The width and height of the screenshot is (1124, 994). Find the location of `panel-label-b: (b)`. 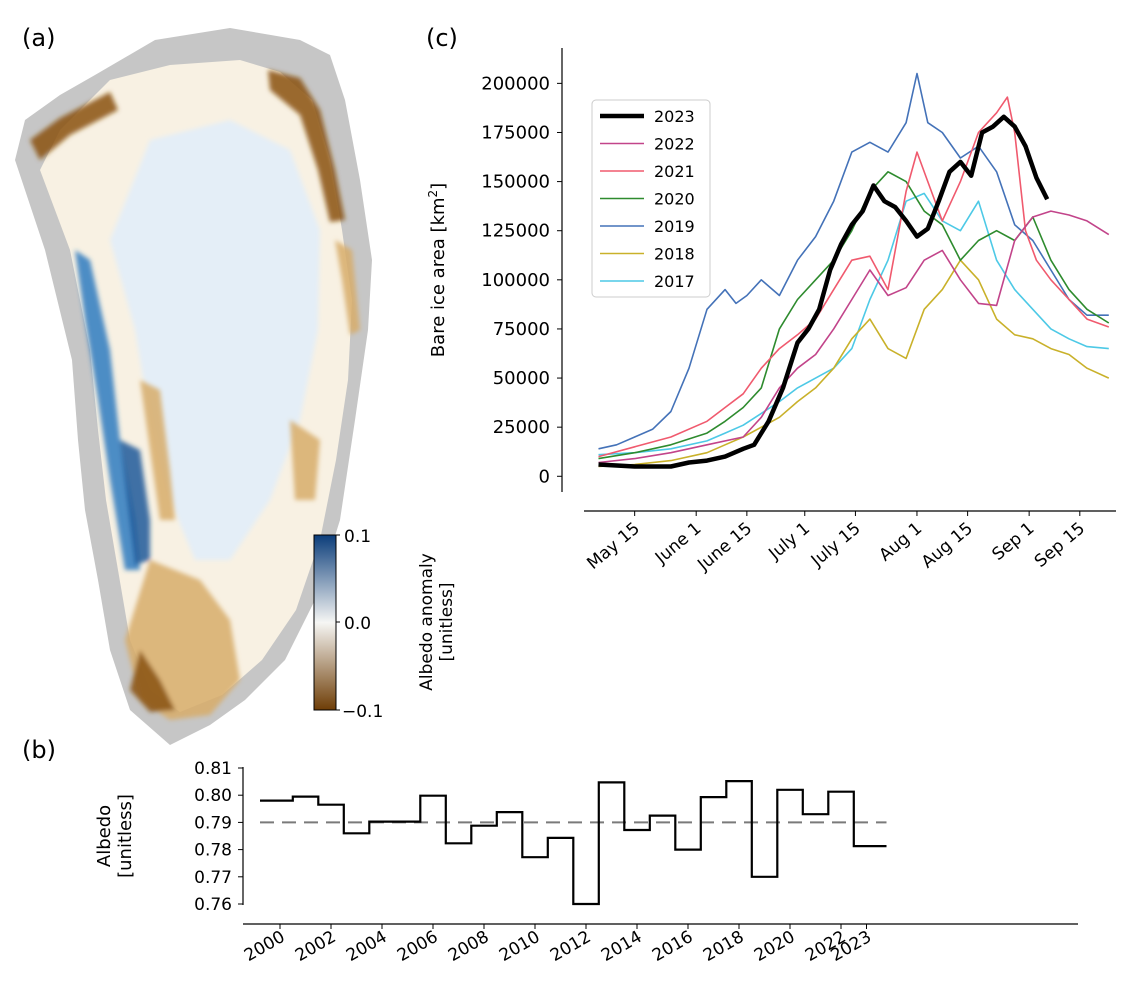

panel-label-b: (b) is located at coordinates (39, 750).